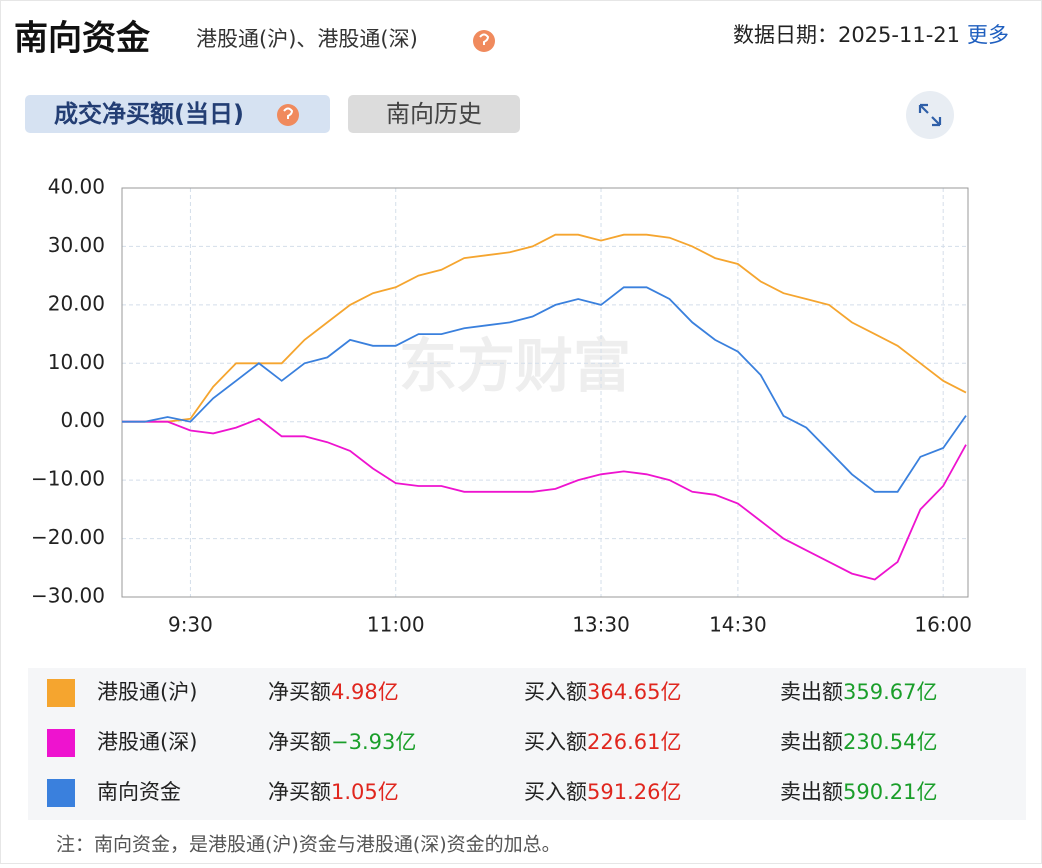 This screenshot has height=868, width=1042. Describe the element at coordinates (943, 625) in the screenshot. I see `x-tick-label: 16:00` at that location.